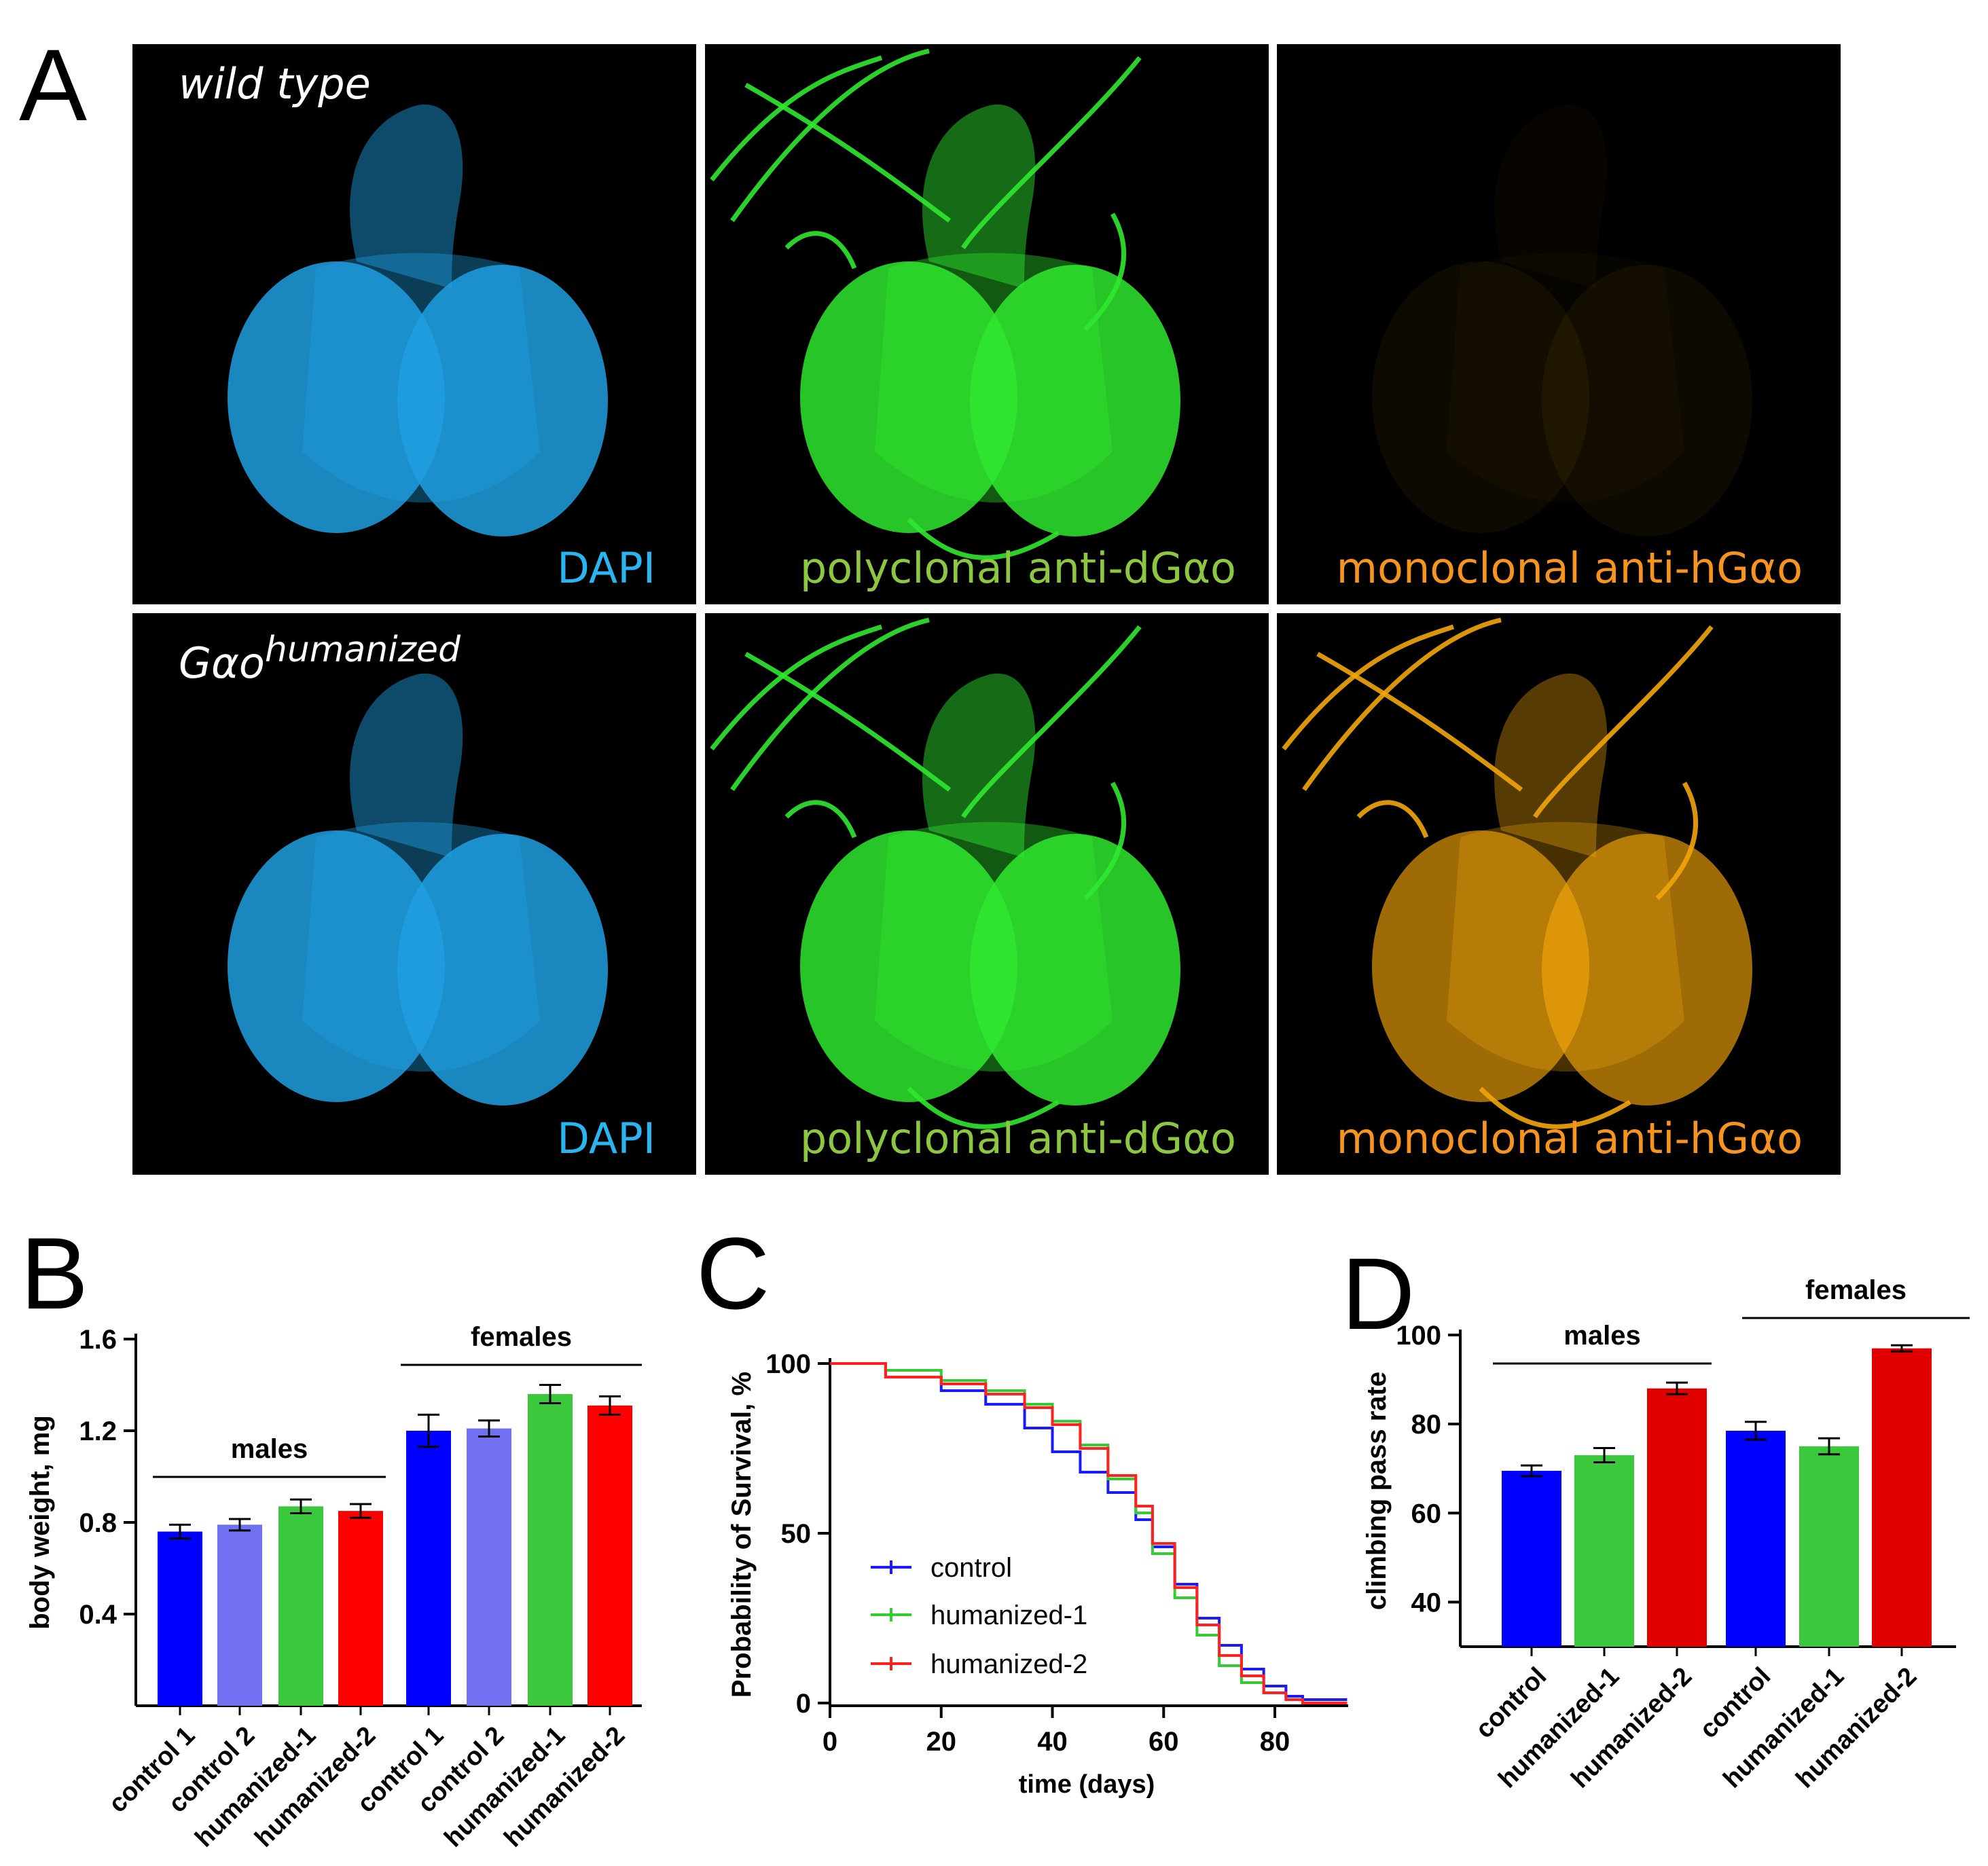  What do you see at coordinates (98, 1523) in the screenshot?
I see `b-ytick-label: 0.8` at bounding box center [98, 1523].